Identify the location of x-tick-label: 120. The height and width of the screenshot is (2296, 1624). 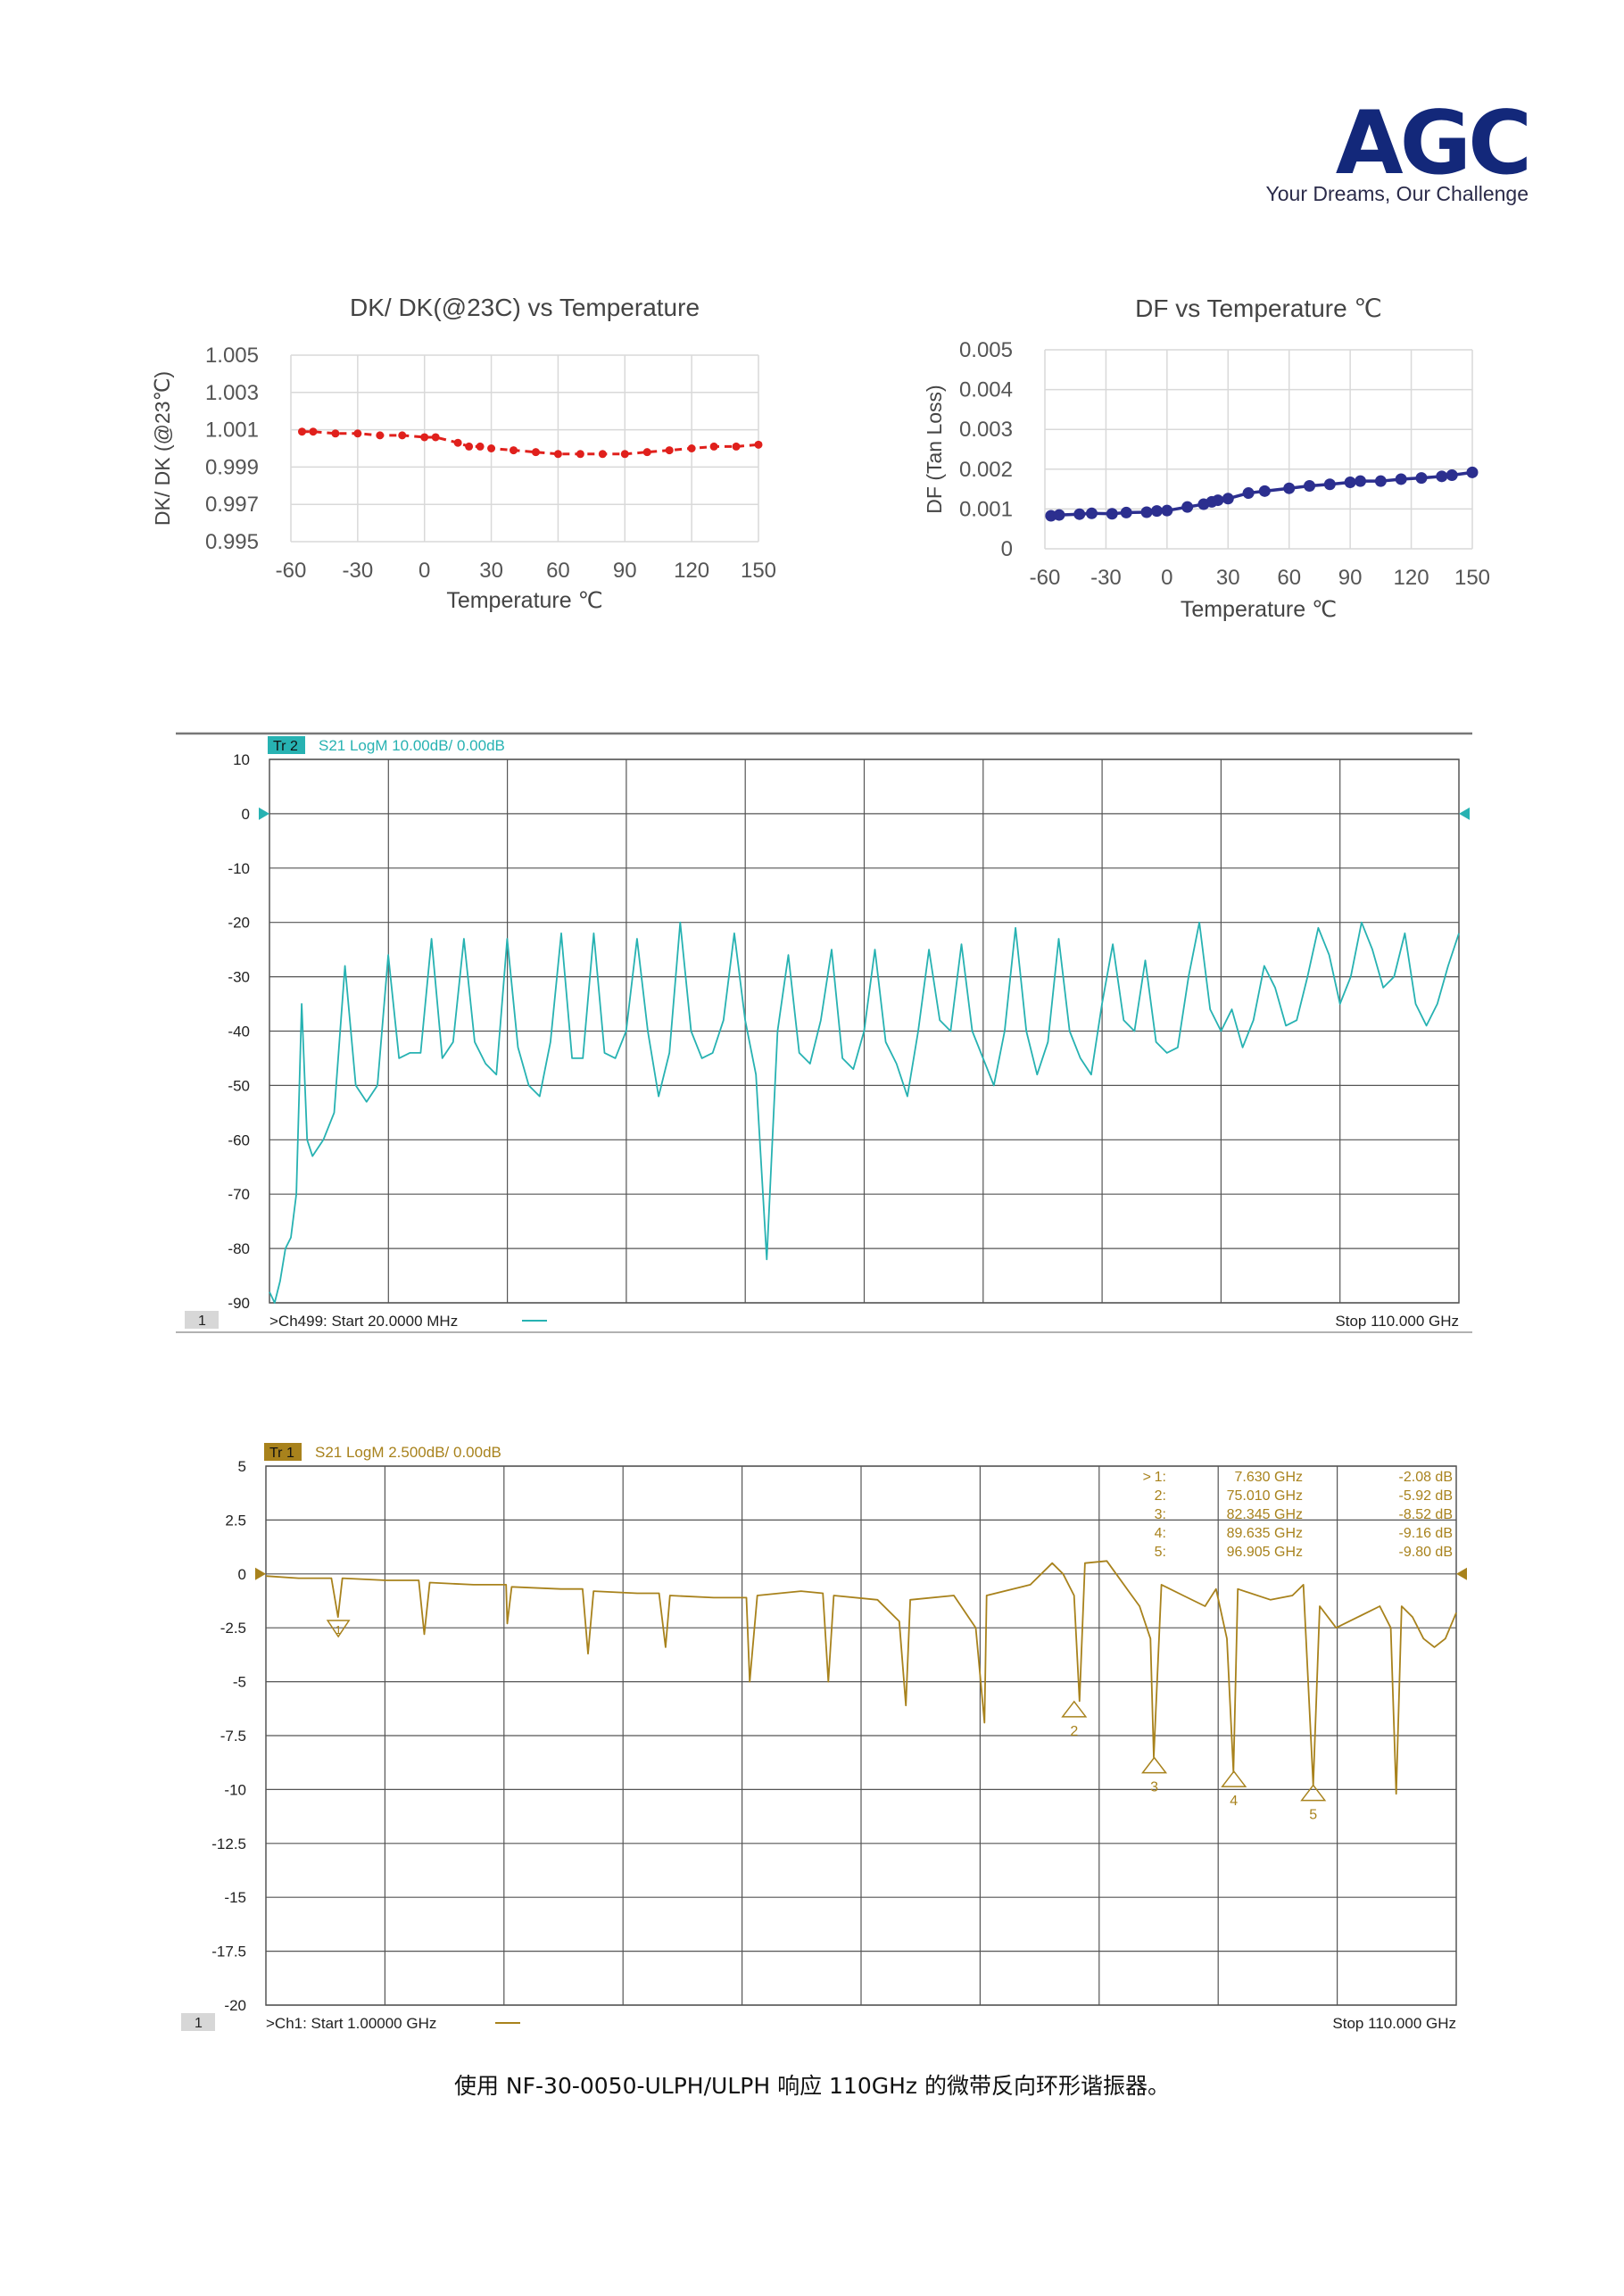
(691, 571).